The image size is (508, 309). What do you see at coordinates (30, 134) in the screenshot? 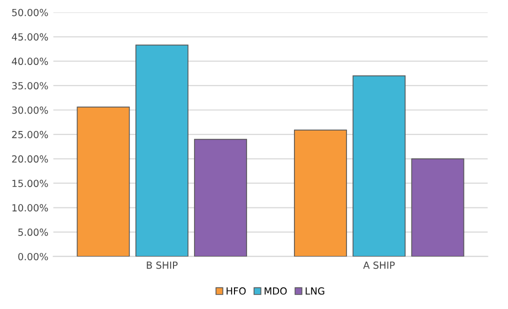
I see `y-tick-label: 25.00%` at bounding box center [30, 134].